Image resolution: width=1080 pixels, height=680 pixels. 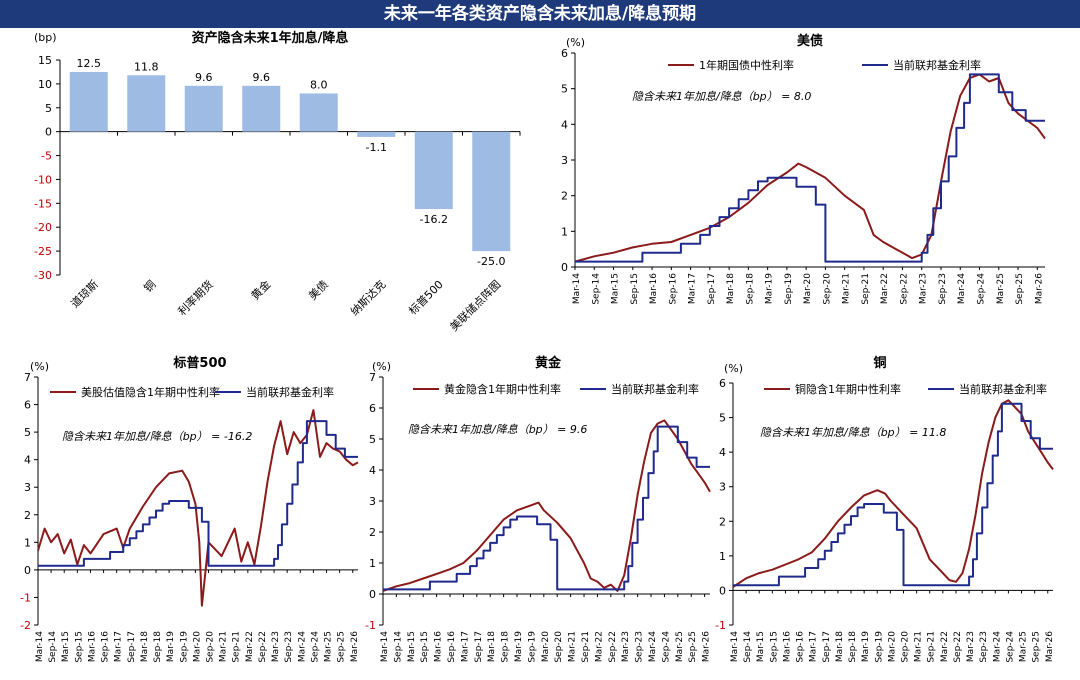 I want to click on bar-category-label: 道琼斯, so click(x=84, y=293).